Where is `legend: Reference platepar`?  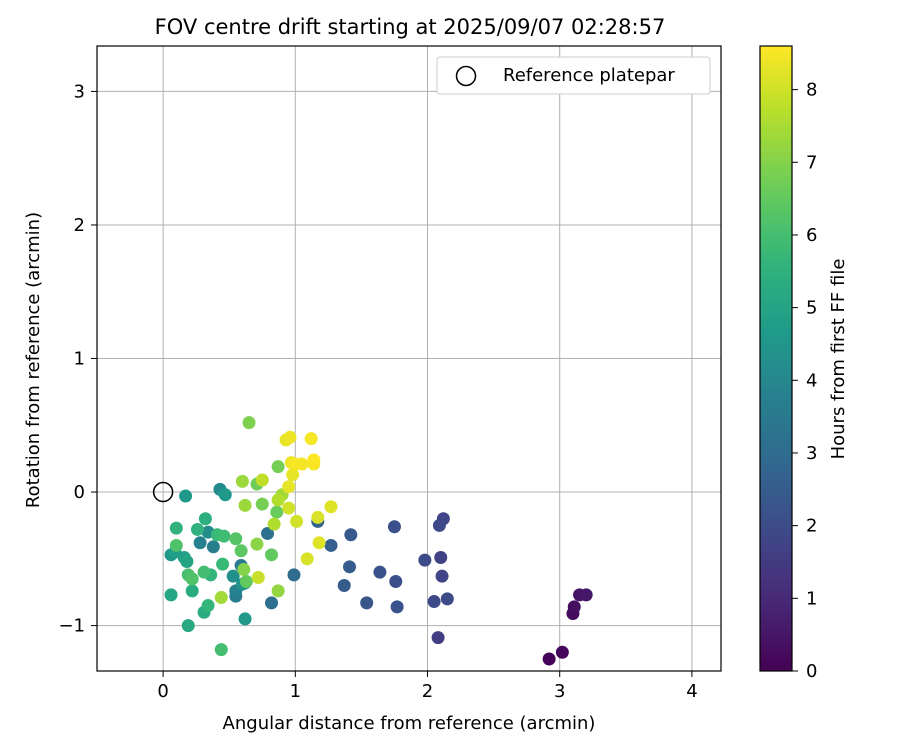 legend: Reference platepar is located at coordinates (573, 75).